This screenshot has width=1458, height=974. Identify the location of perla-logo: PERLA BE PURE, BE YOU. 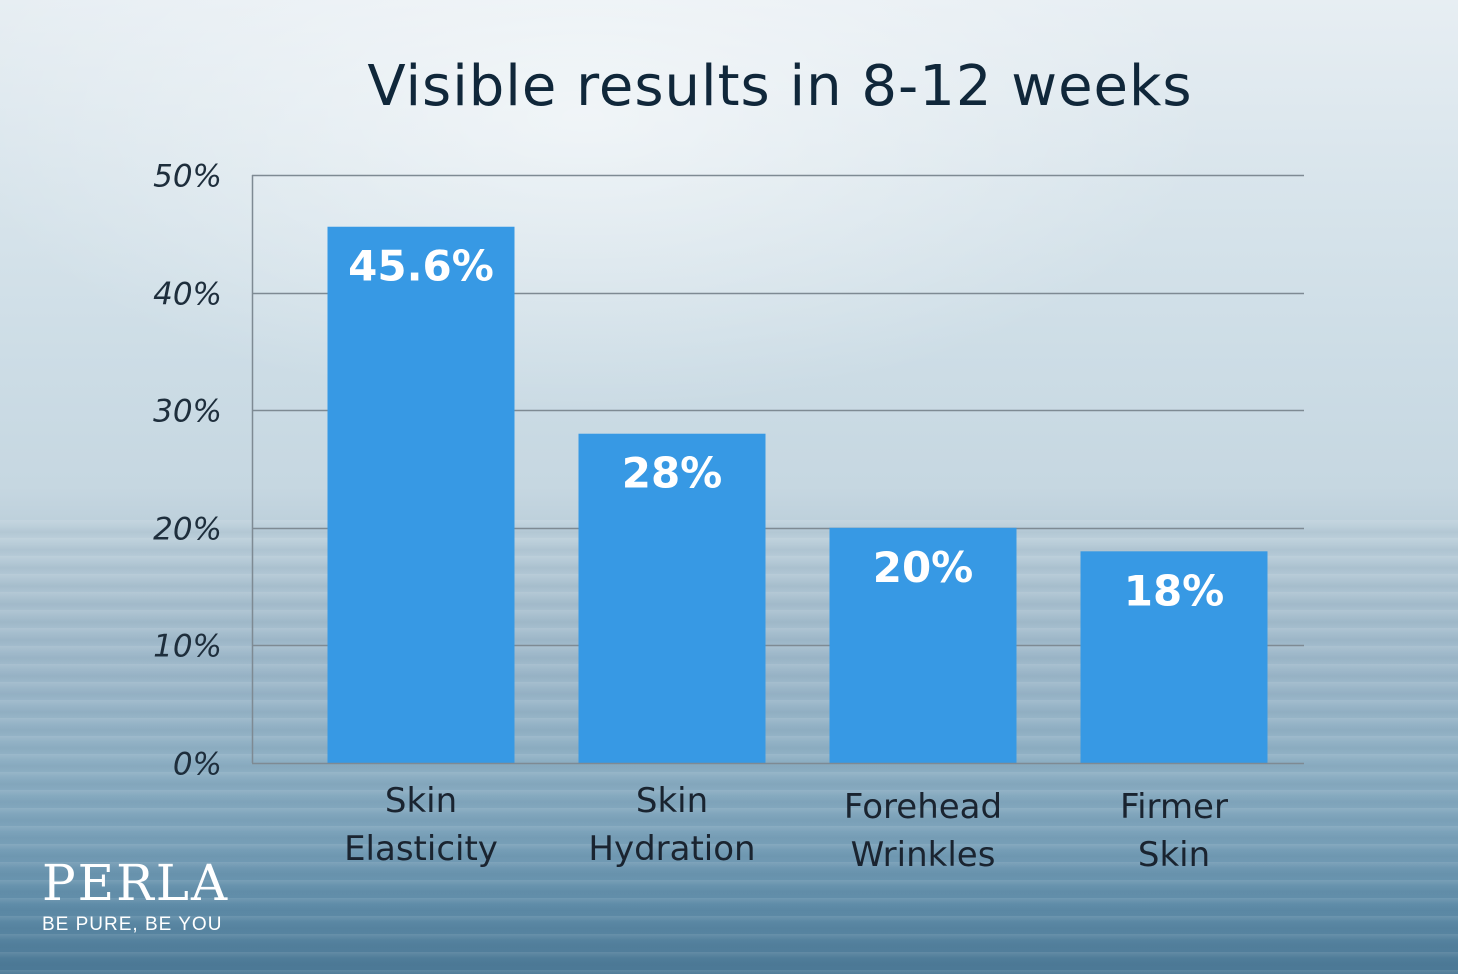
(135, 897).